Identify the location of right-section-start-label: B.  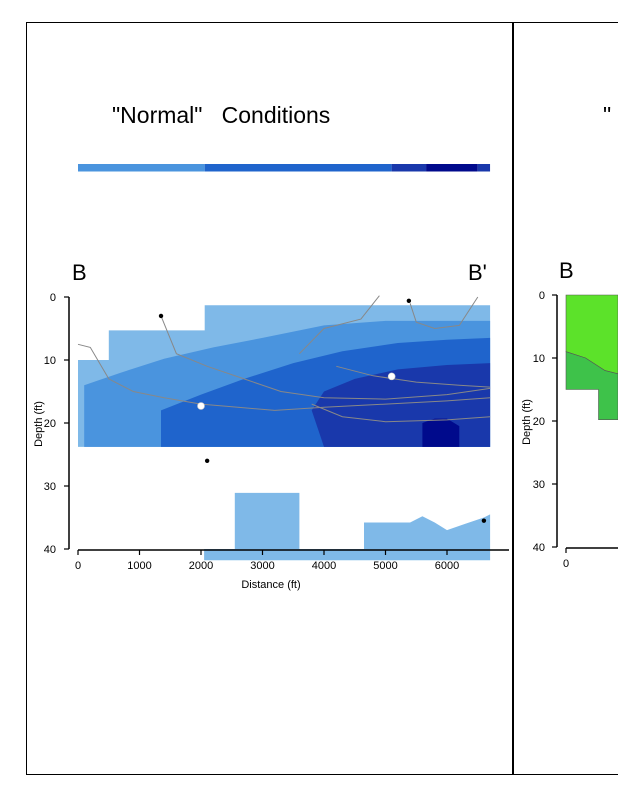
(566, 270).